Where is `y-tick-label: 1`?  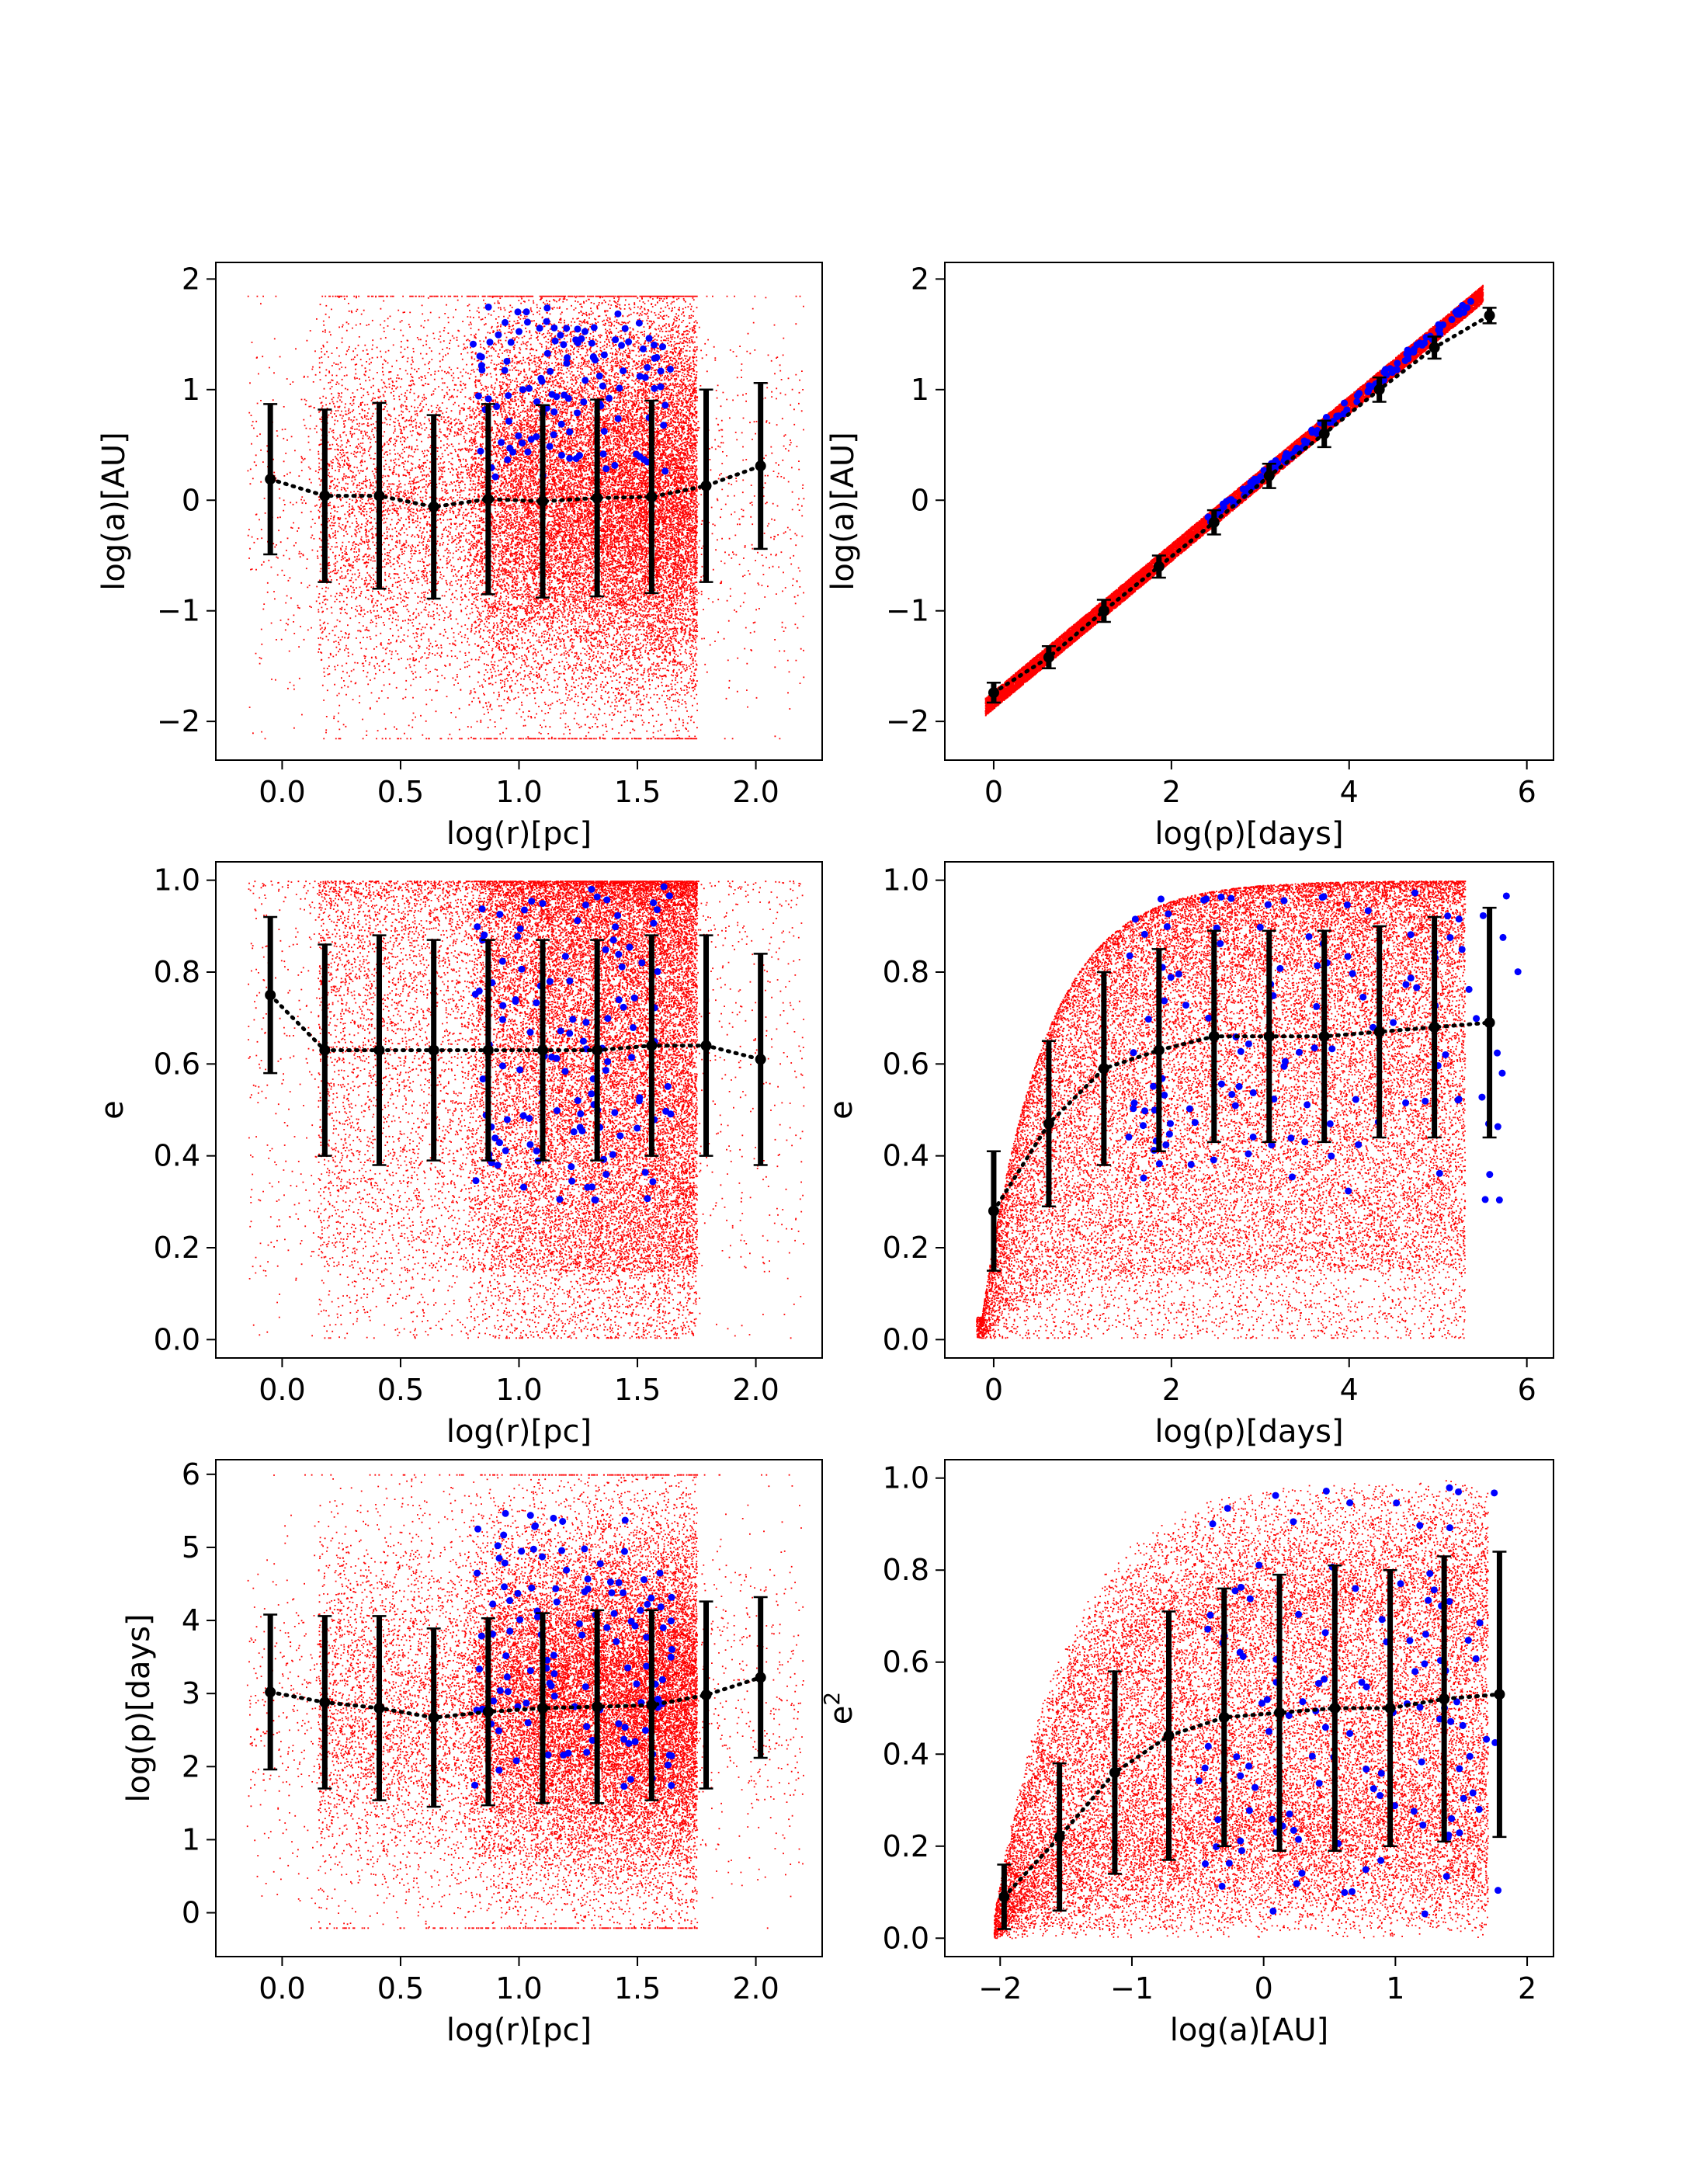 y-tick-label: 1 is located at coordinates (191, 390).